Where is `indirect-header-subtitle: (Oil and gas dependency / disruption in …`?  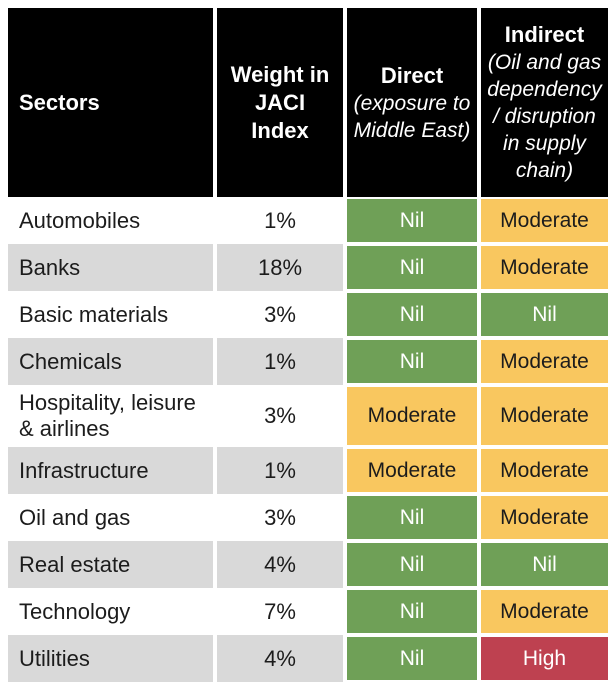
indirect-header-subtitle: (Oil and gas dependency / disruption in … is located at coordinates (544, 116).